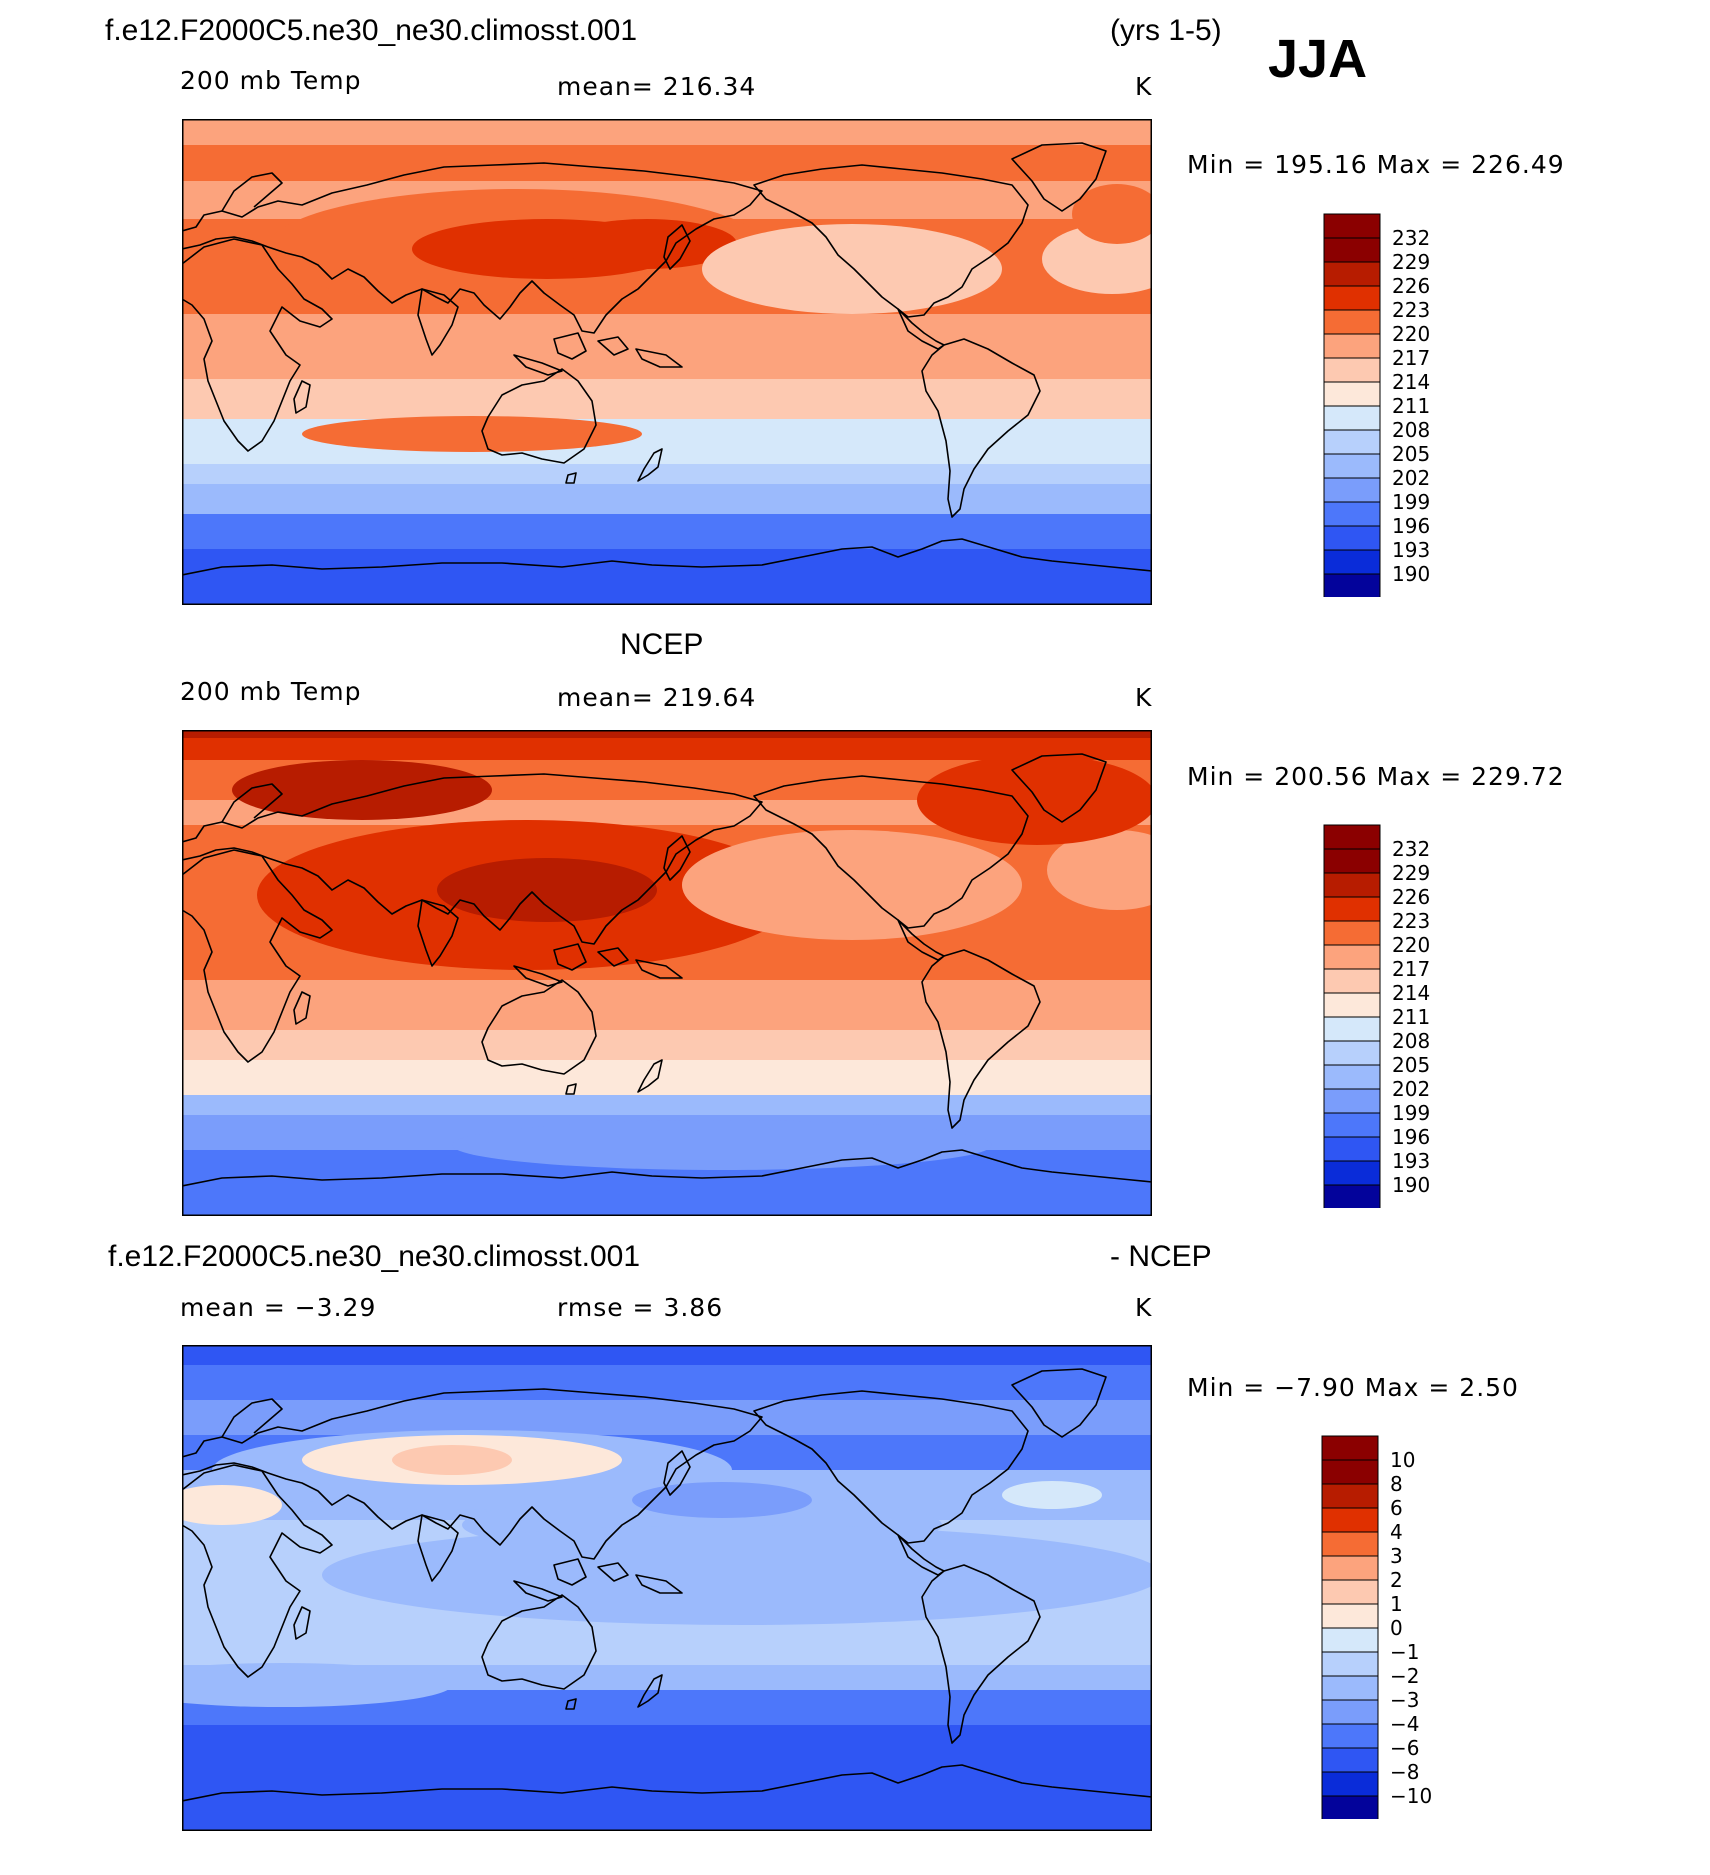 This screenshot has width=1710, height=1875. I want to click on colorbar-label-9: 205, so click(1411, 1065).